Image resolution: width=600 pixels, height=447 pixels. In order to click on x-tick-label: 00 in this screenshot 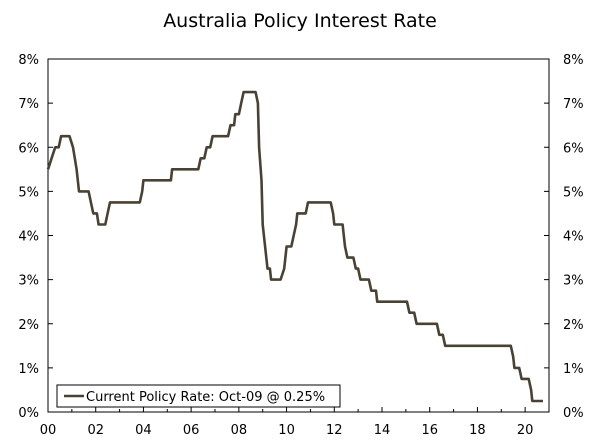, I will do `click(48, 430)`.